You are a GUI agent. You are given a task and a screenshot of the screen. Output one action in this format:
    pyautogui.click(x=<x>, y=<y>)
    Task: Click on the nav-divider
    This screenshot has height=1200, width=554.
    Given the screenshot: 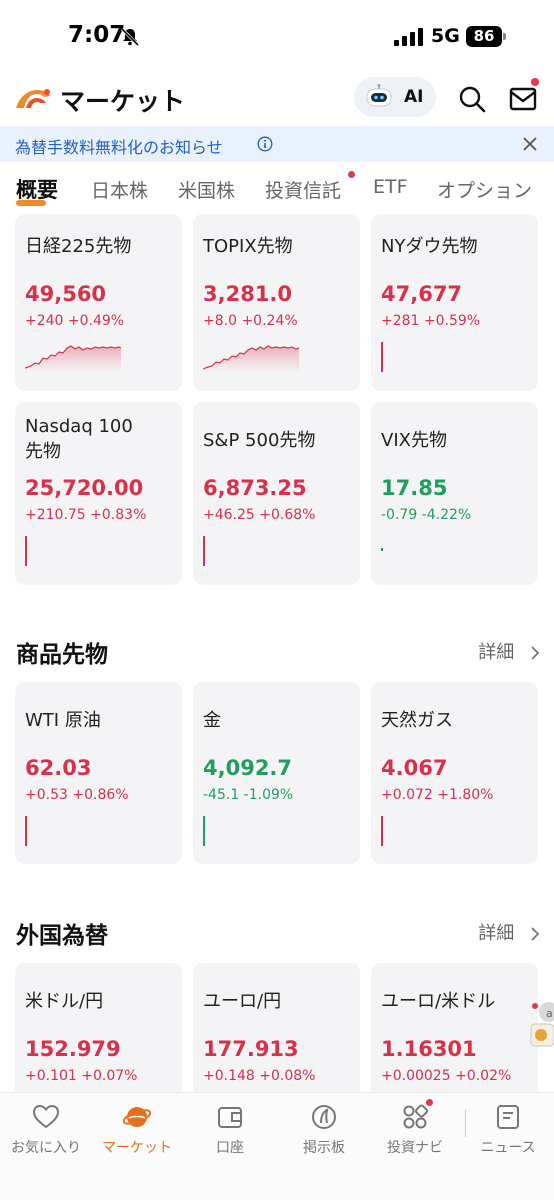 What is the action you would take?
    pyautogui.click(x=465, y=1123)
    